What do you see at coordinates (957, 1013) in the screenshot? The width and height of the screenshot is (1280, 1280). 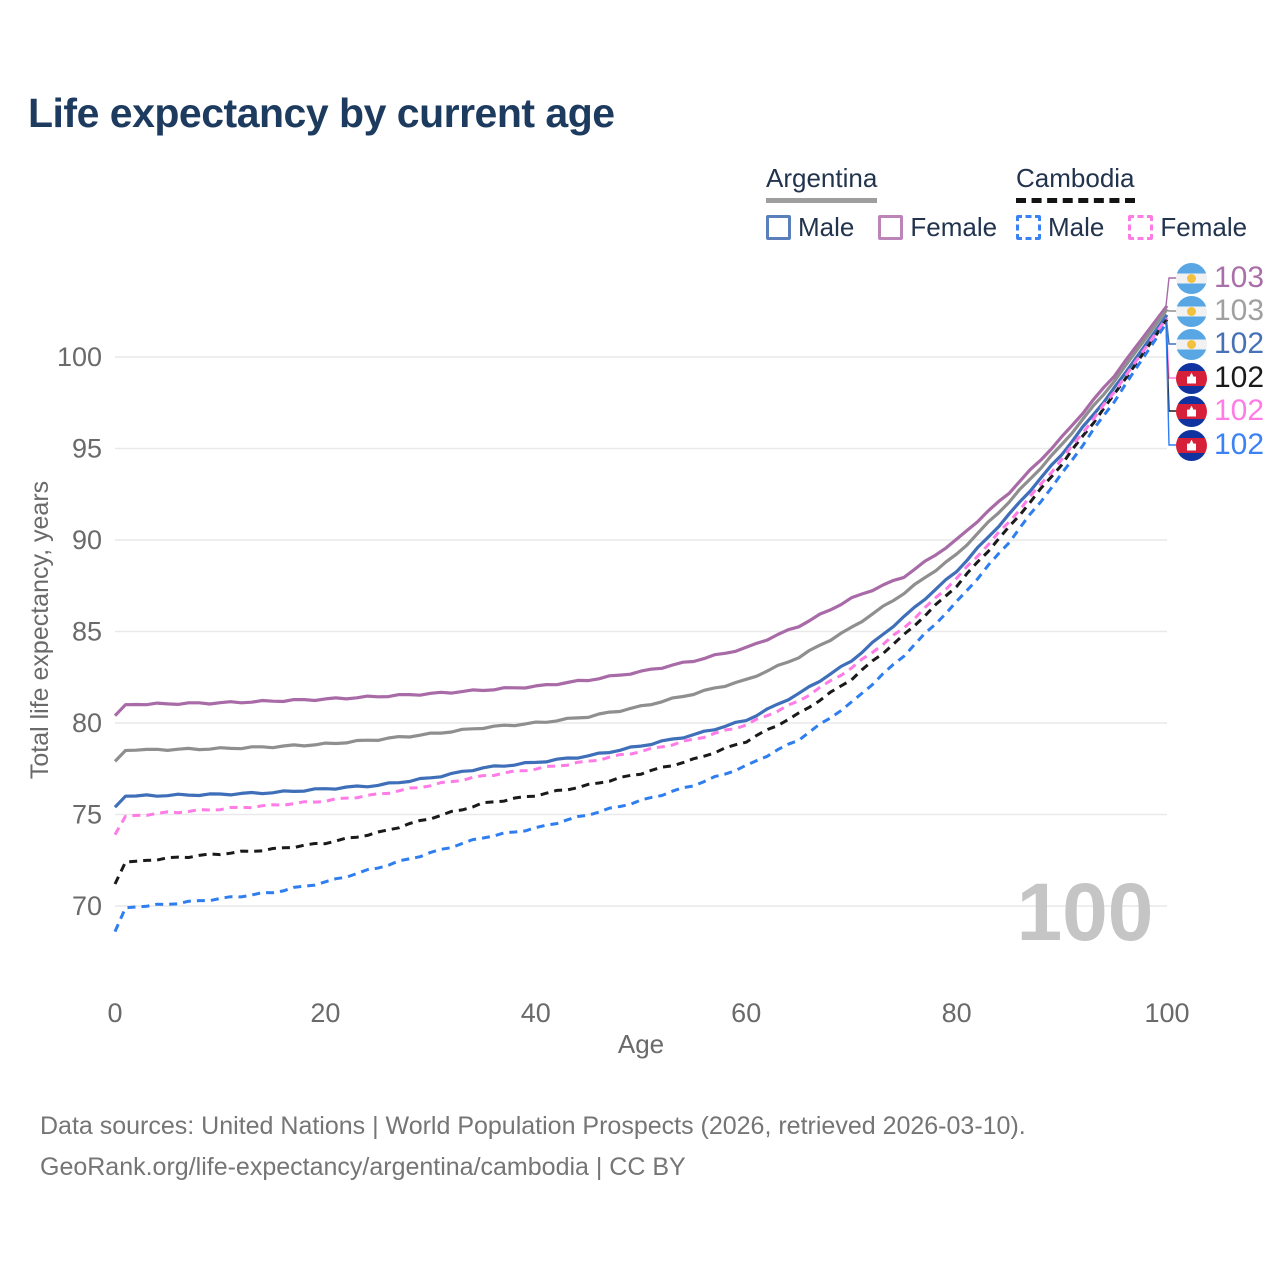 I see `x-tick-label: 80` at bounding box center [957, 1013].